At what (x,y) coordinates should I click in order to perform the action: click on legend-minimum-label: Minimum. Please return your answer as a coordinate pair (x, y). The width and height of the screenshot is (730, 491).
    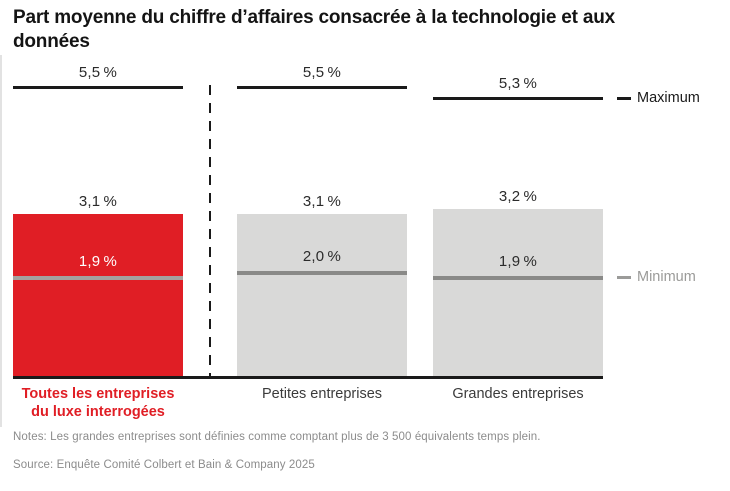
    Looking at the image, I should click on (666, 277).